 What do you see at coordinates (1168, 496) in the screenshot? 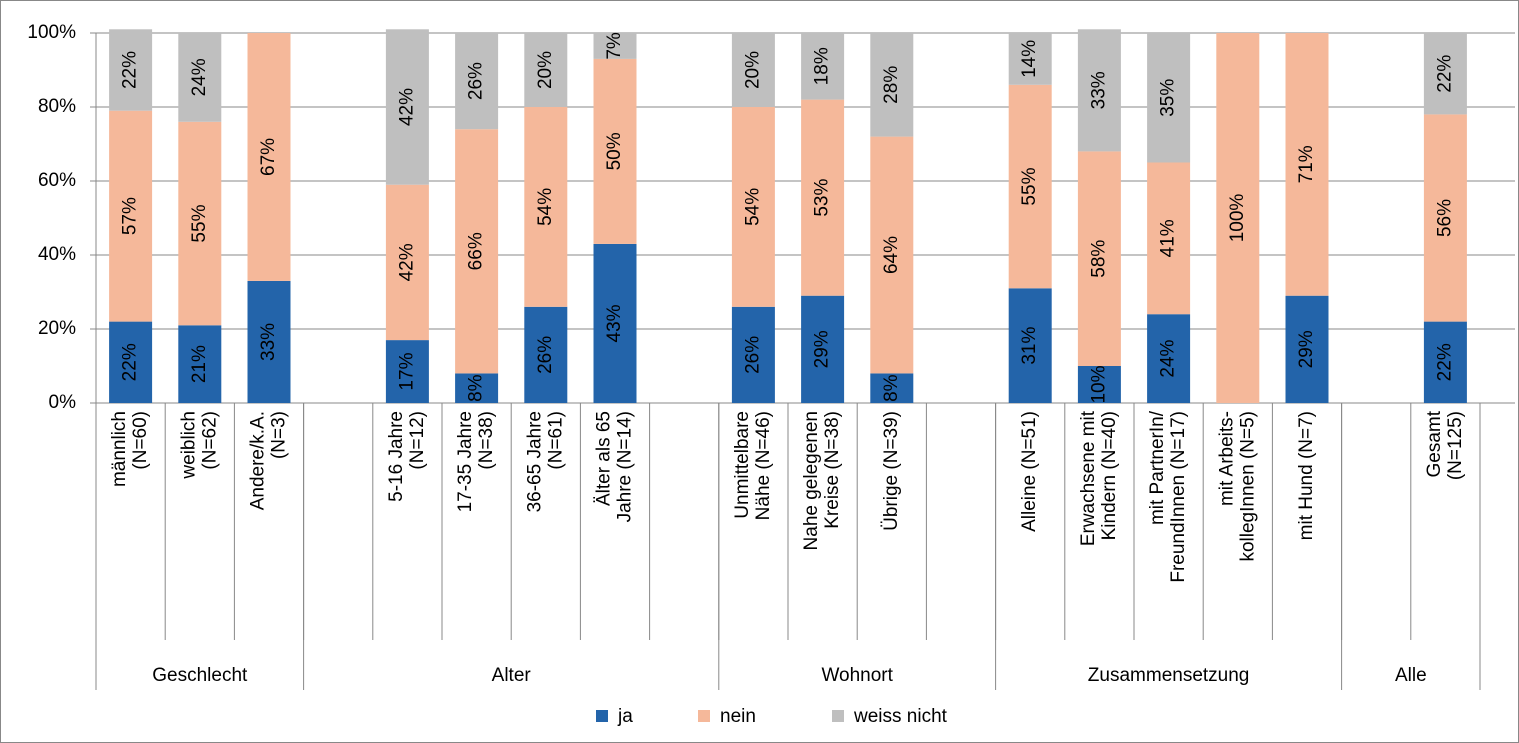
I see `x-tick-label: mit PartnerIn/FreundInnen (N=17)` at bounding box center [1168, 496].